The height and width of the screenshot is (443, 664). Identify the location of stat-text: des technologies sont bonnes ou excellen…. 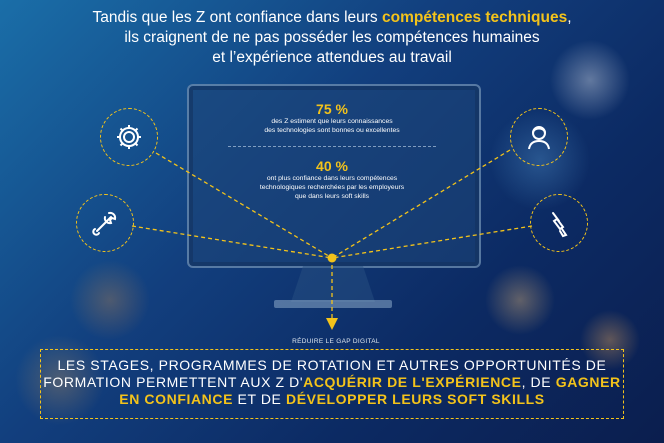
(332, 130).